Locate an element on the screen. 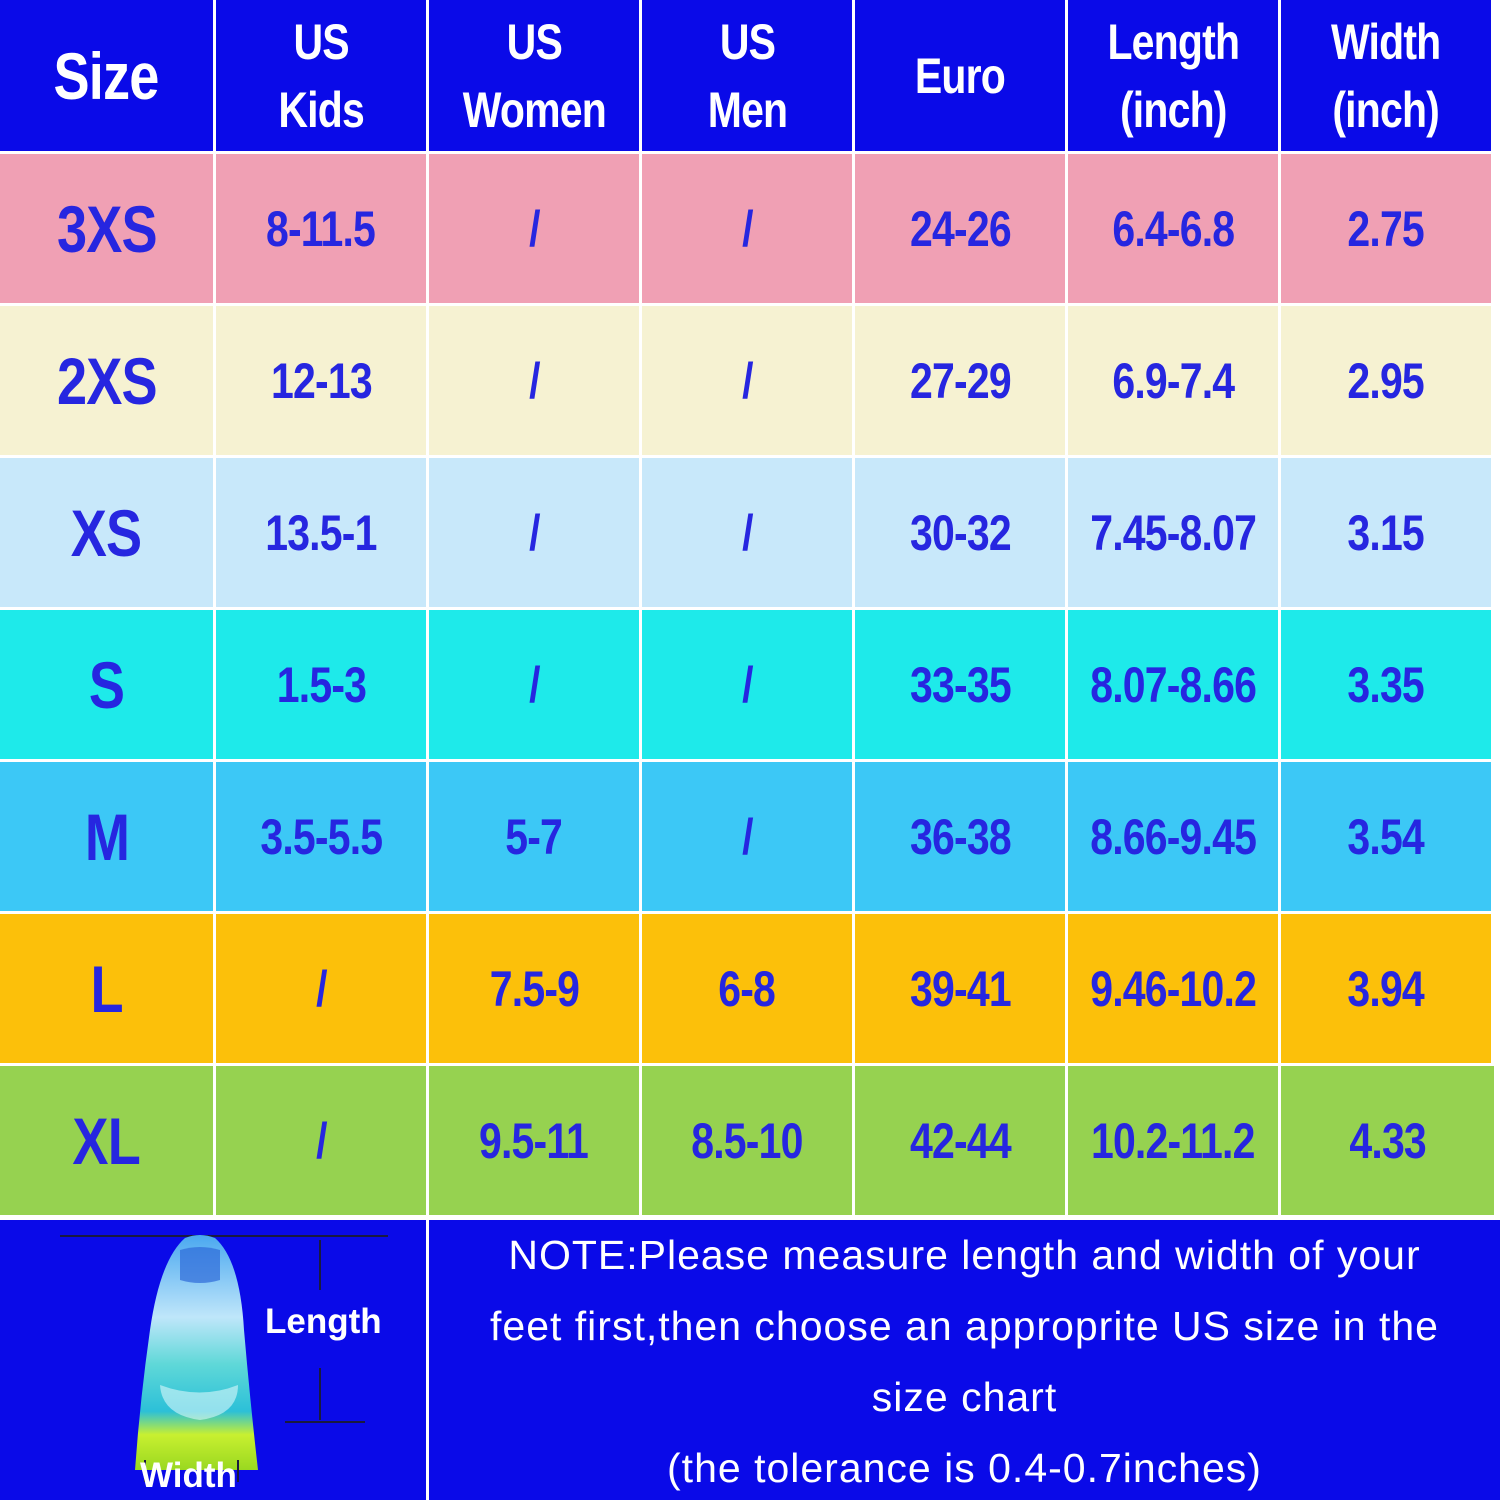  size-label-cell: L is located at coordinates (108, 990).